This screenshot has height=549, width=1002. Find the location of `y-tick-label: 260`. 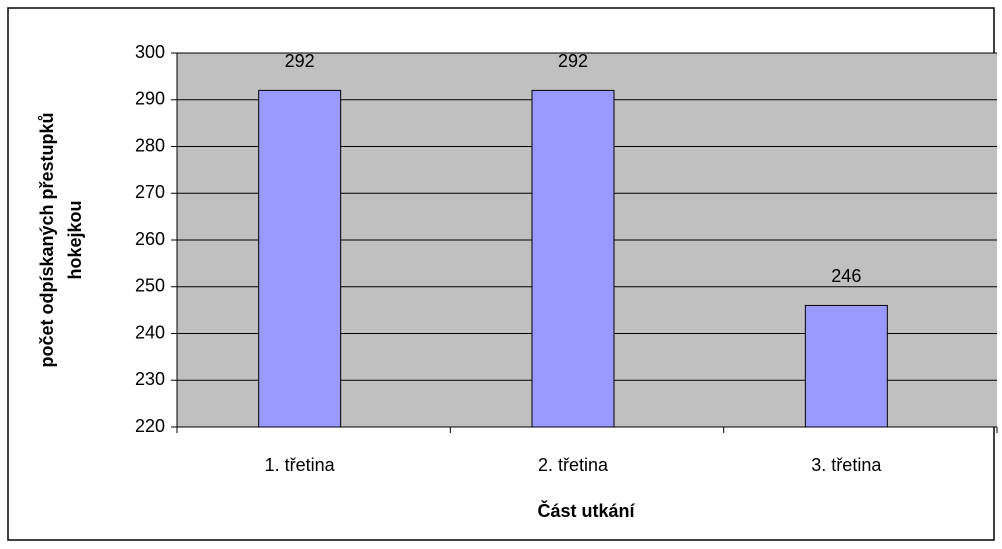

y-tick-label: 260 is located at coordinates (150, 239).